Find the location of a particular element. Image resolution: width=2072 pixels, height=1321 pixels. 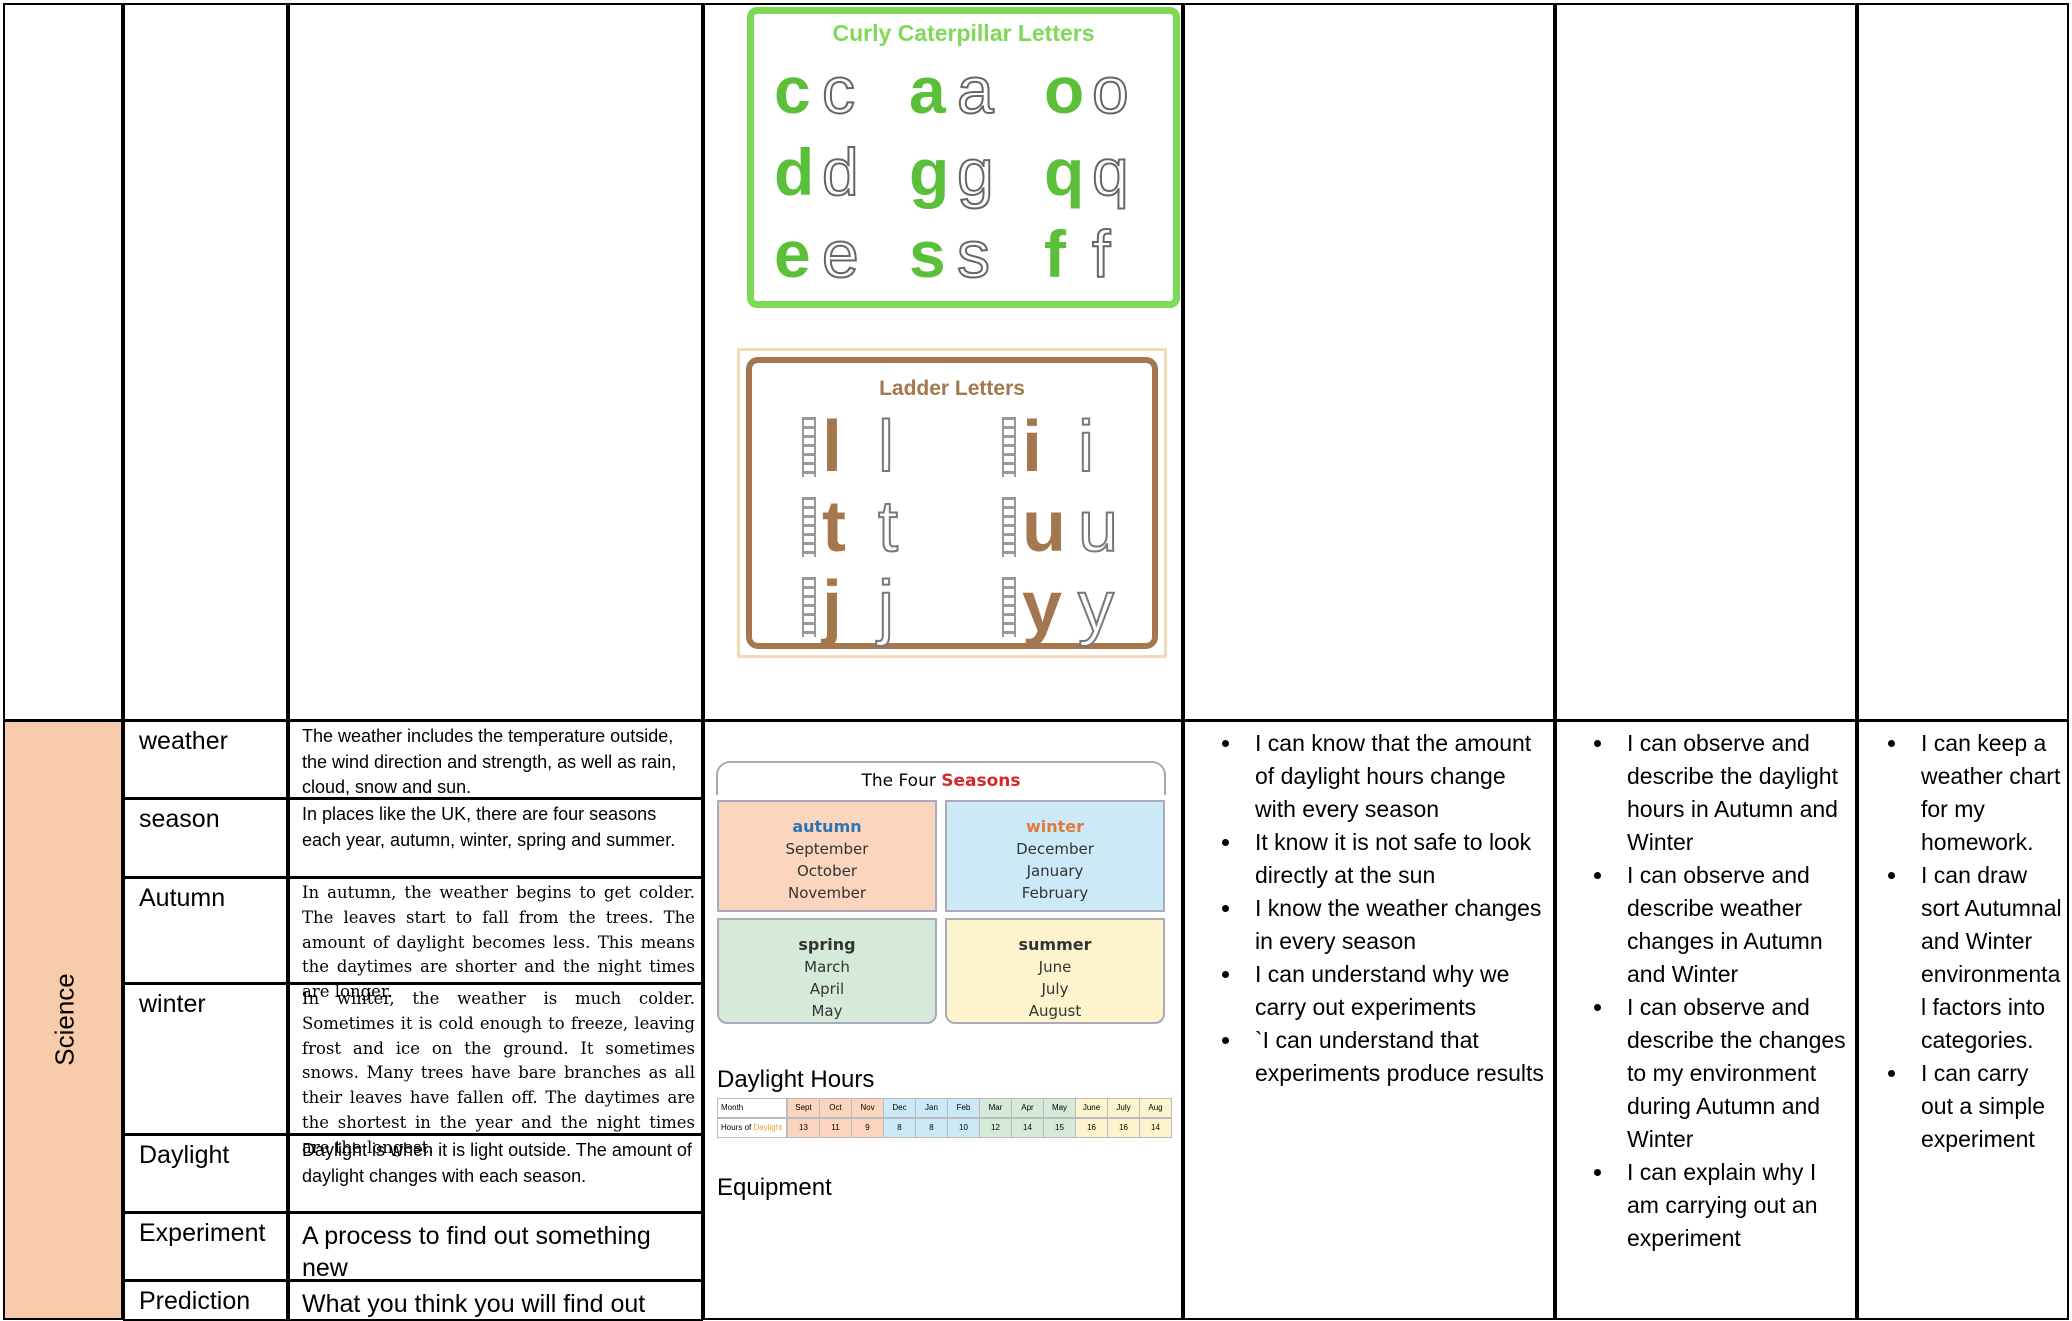

definition-cell: A process to find out something new is located at coordinates (495, 1247).